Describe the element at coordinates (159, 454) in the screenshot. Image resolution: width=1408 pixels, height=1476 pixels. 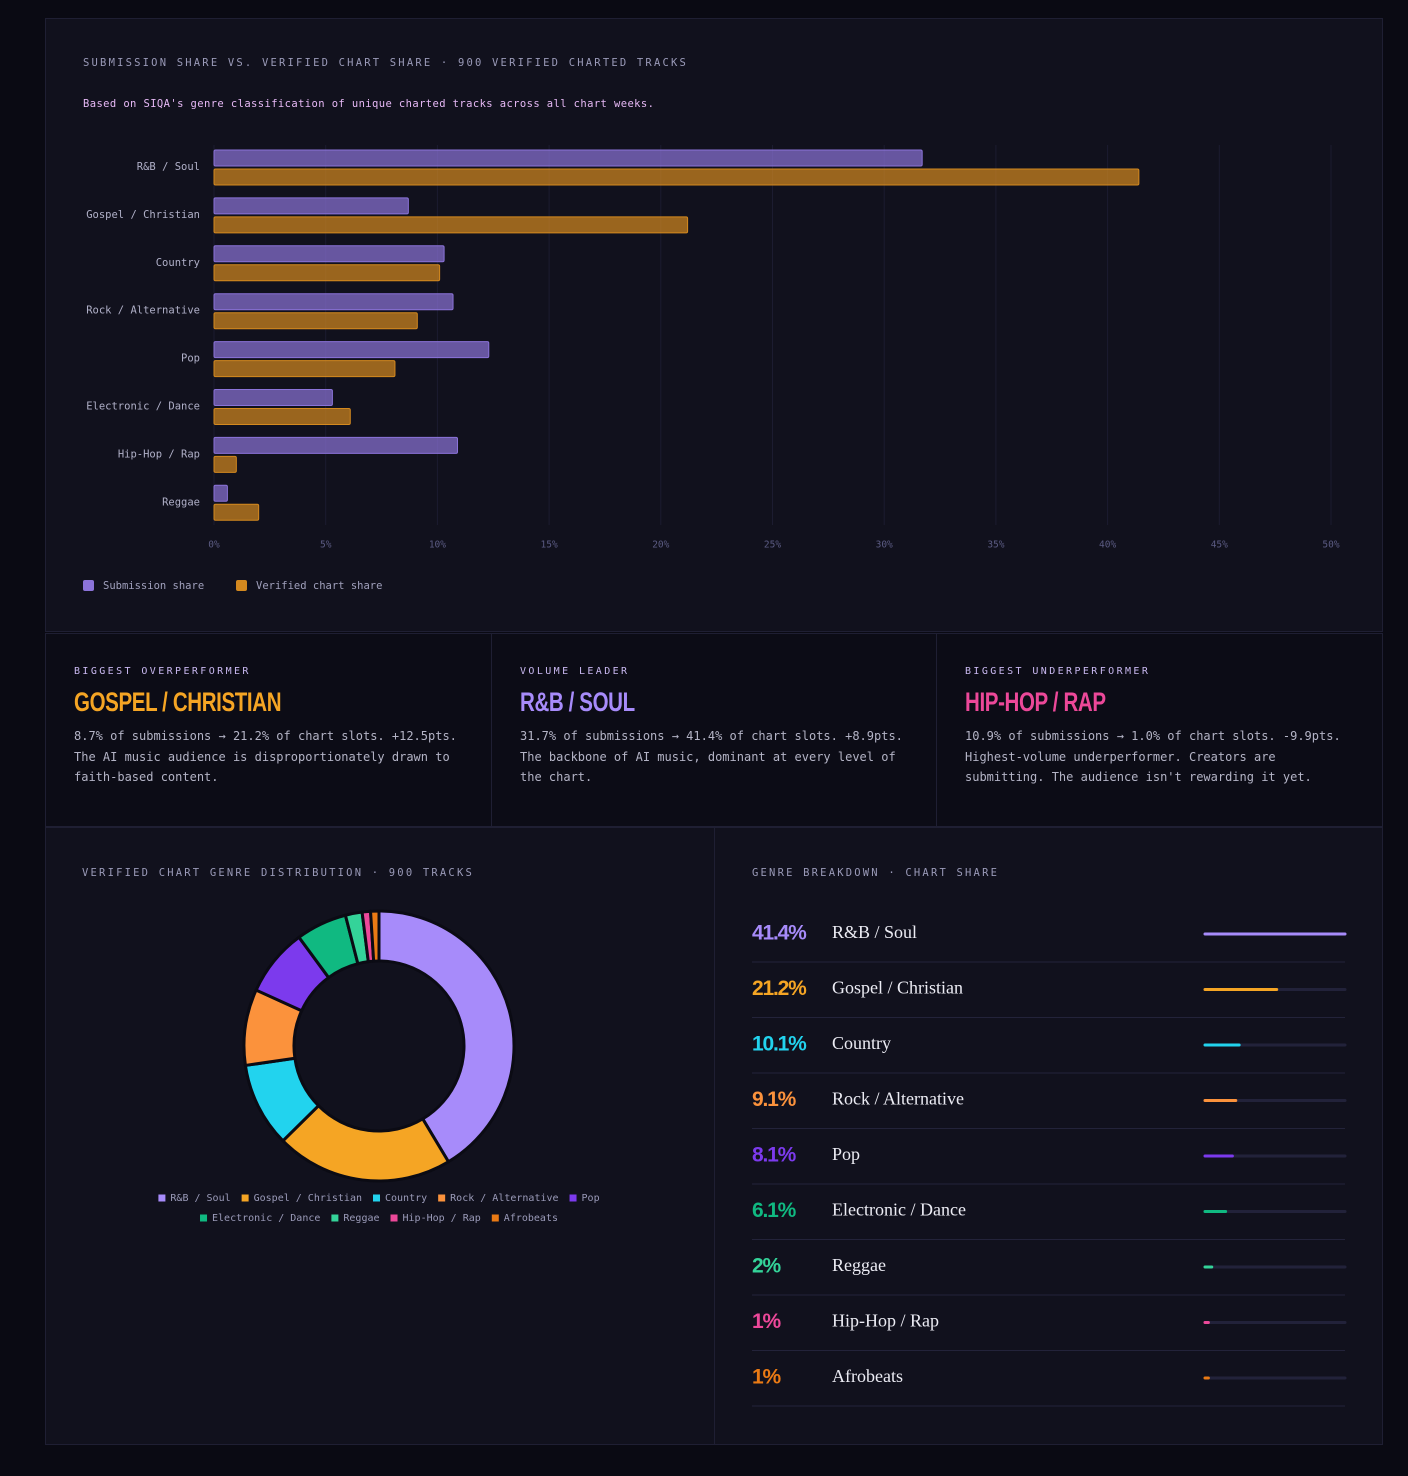
I see `y-tick-label: Hip-Hop / Rap` at that location.